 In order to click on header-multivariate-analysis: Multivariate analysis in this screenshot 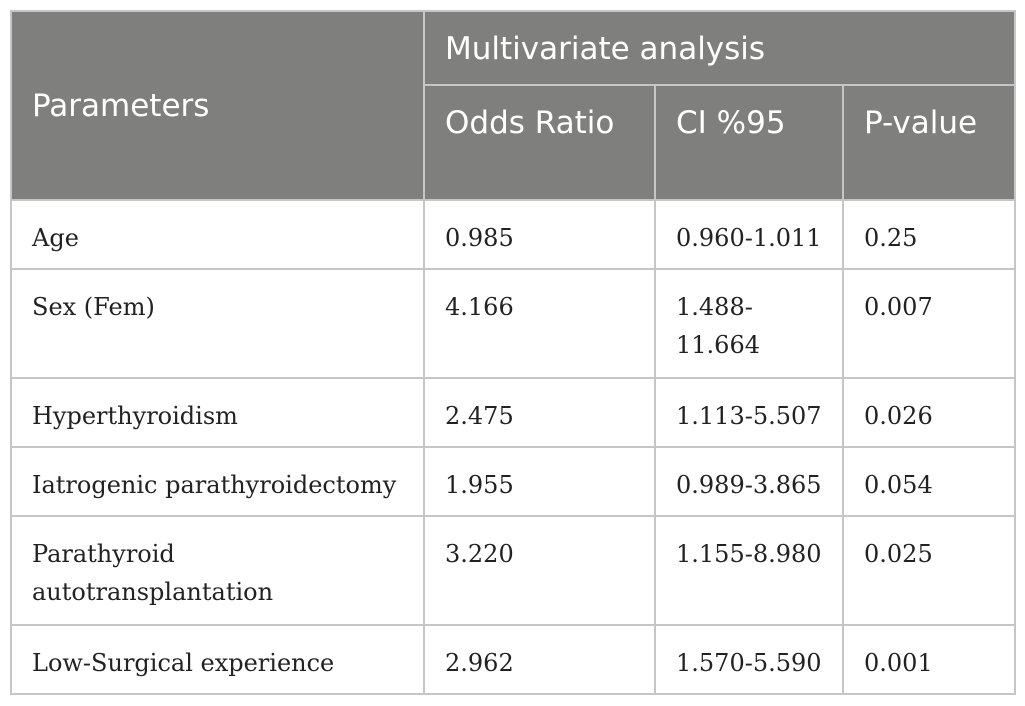, I will do `click(719, 48)`.